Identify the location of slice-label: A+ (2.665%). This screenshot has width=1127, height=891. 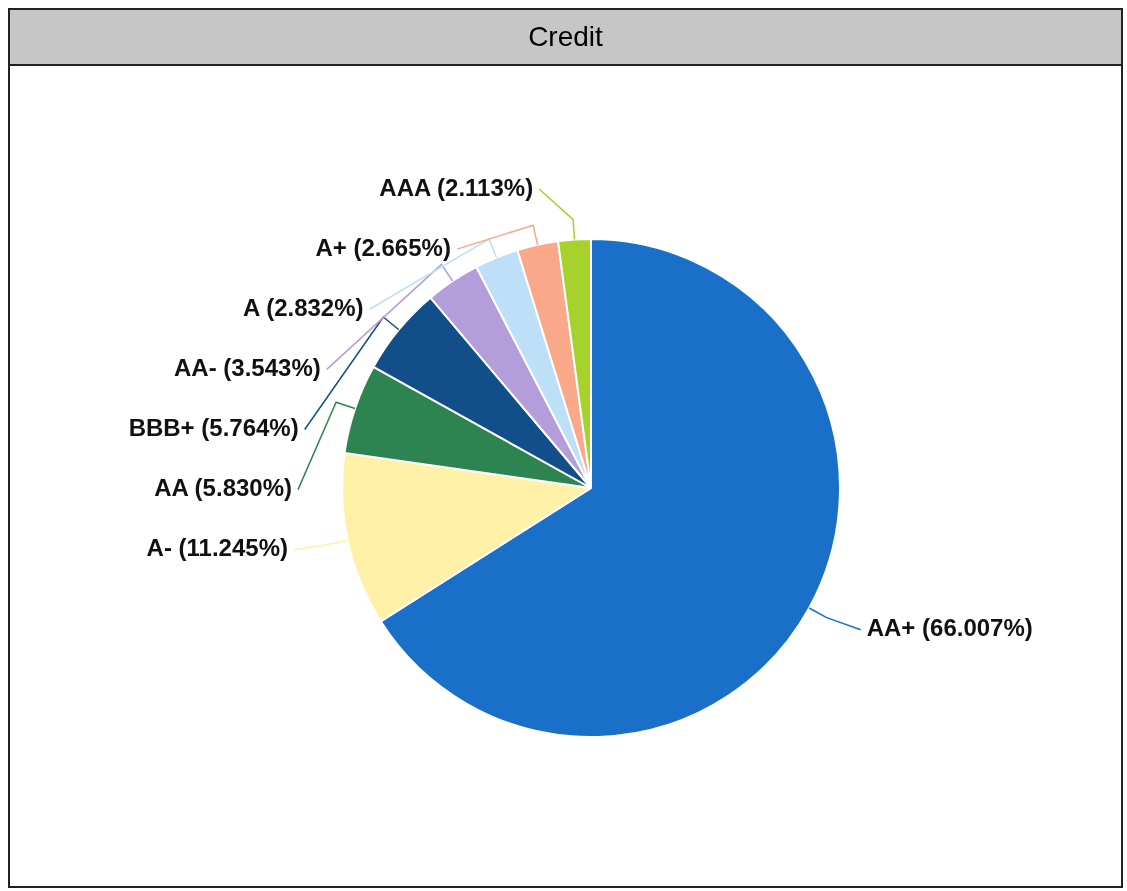
(383, 247).